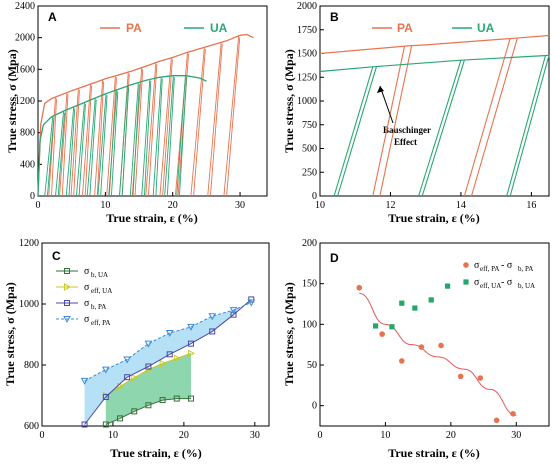 The height and width of the screenshot is (464, 554). I want to click on panel-b-ytick-label: 0, so click(314, 196).